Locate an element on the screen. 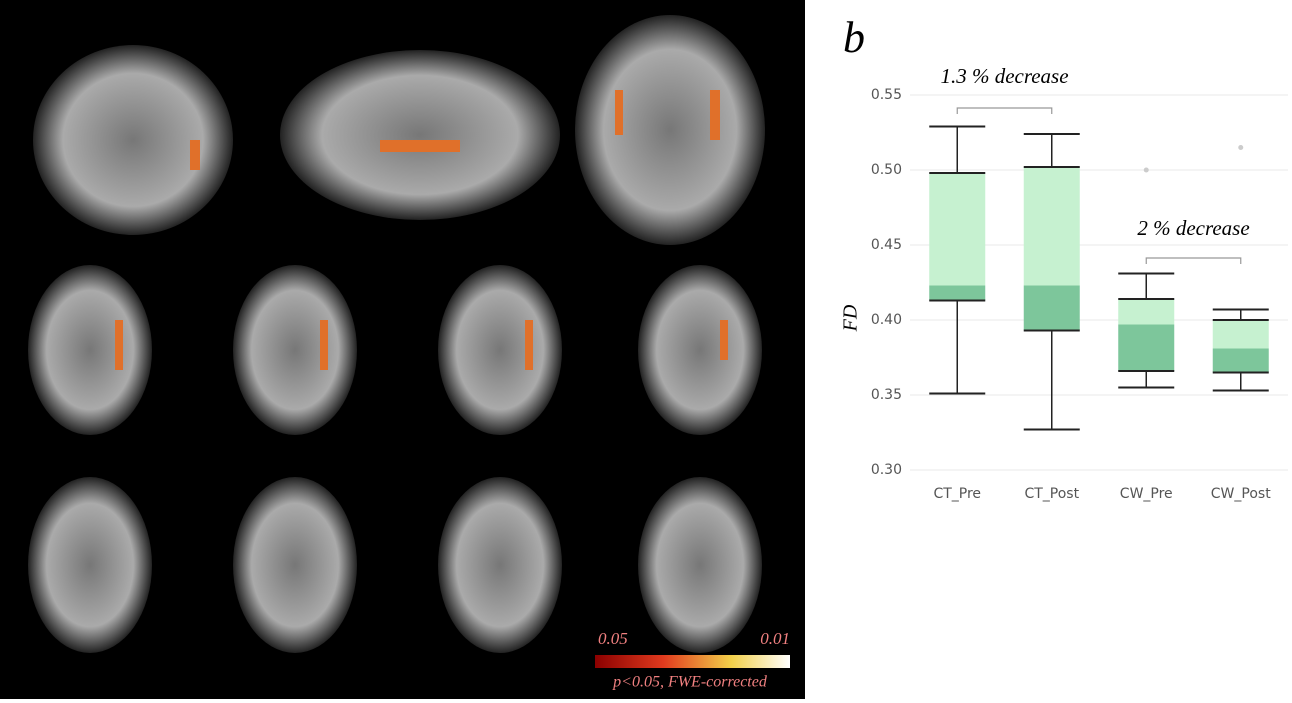 The image size is (1292, 703). y-tick-label: 0.55 is located at coordinates (886, 95).